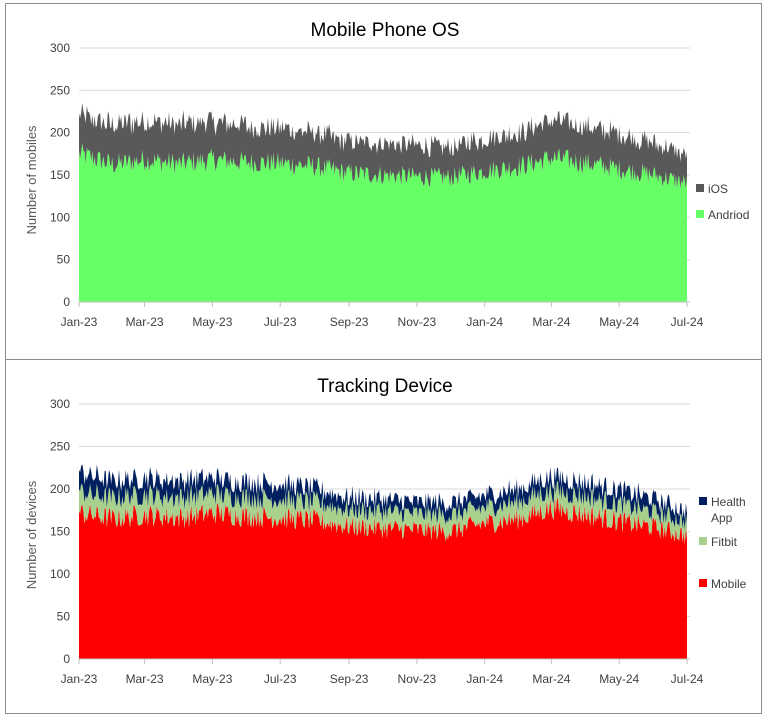 The image size is (768, 717). I want to click on legend-label: Fitbit, so click(724, 542).